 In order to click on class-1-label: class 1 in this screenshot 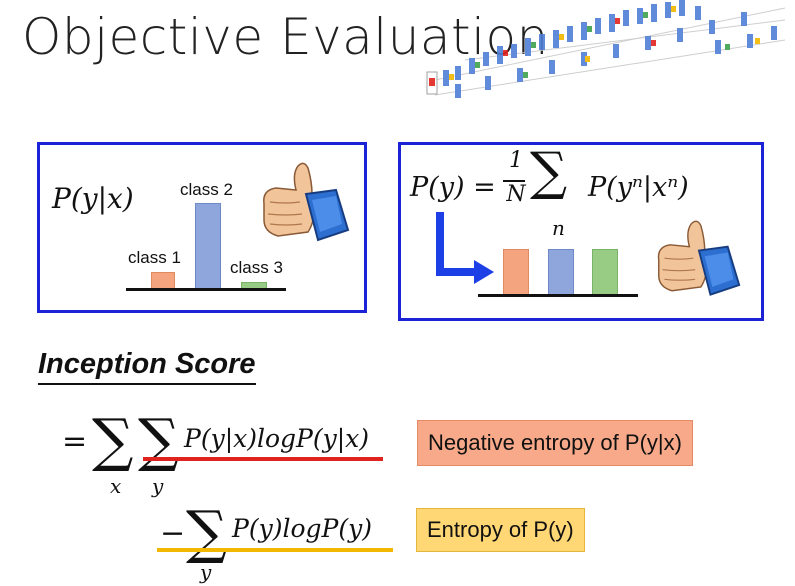, I will do `click(154, 257)`.